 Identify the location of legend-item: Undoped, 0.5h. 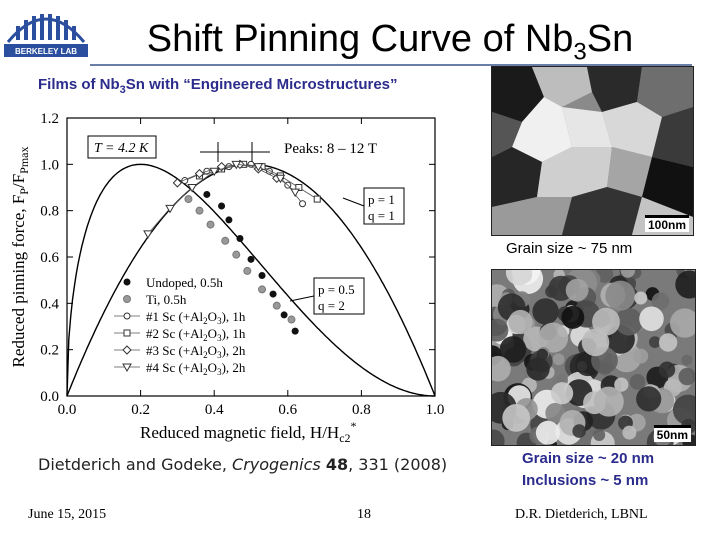
(173, 282).